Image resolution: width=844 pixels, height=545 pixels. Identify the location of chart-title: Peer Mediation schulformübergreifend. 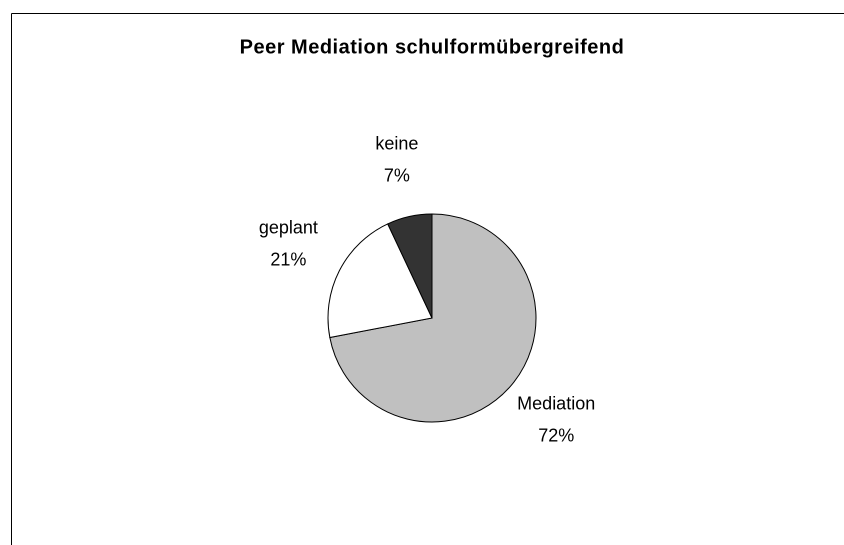
(432, 47).